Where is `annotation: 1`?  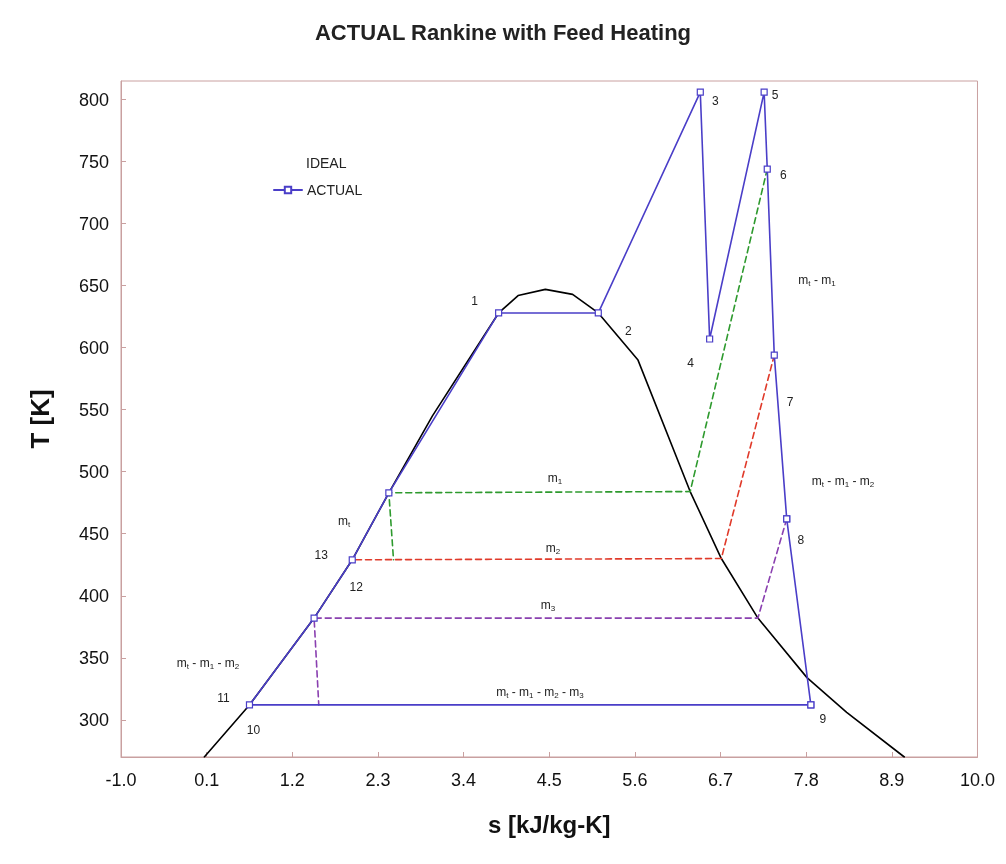
annotation: 1 is located at coordinates (475, 300).